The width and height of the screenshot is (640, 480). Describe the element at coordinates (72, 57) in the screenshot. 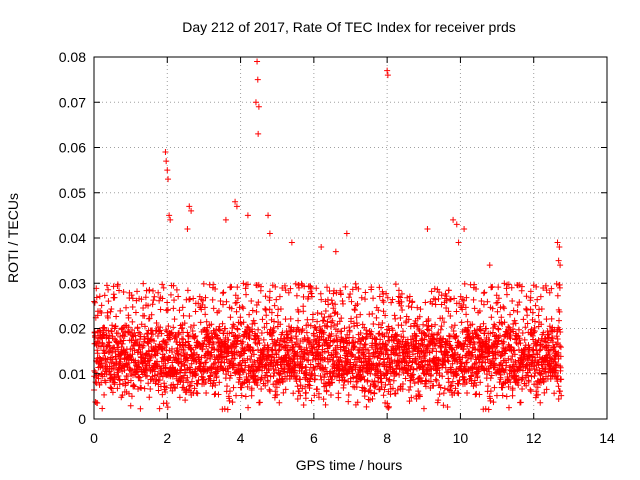

I see `y-tick-label: 0.08` at that location.